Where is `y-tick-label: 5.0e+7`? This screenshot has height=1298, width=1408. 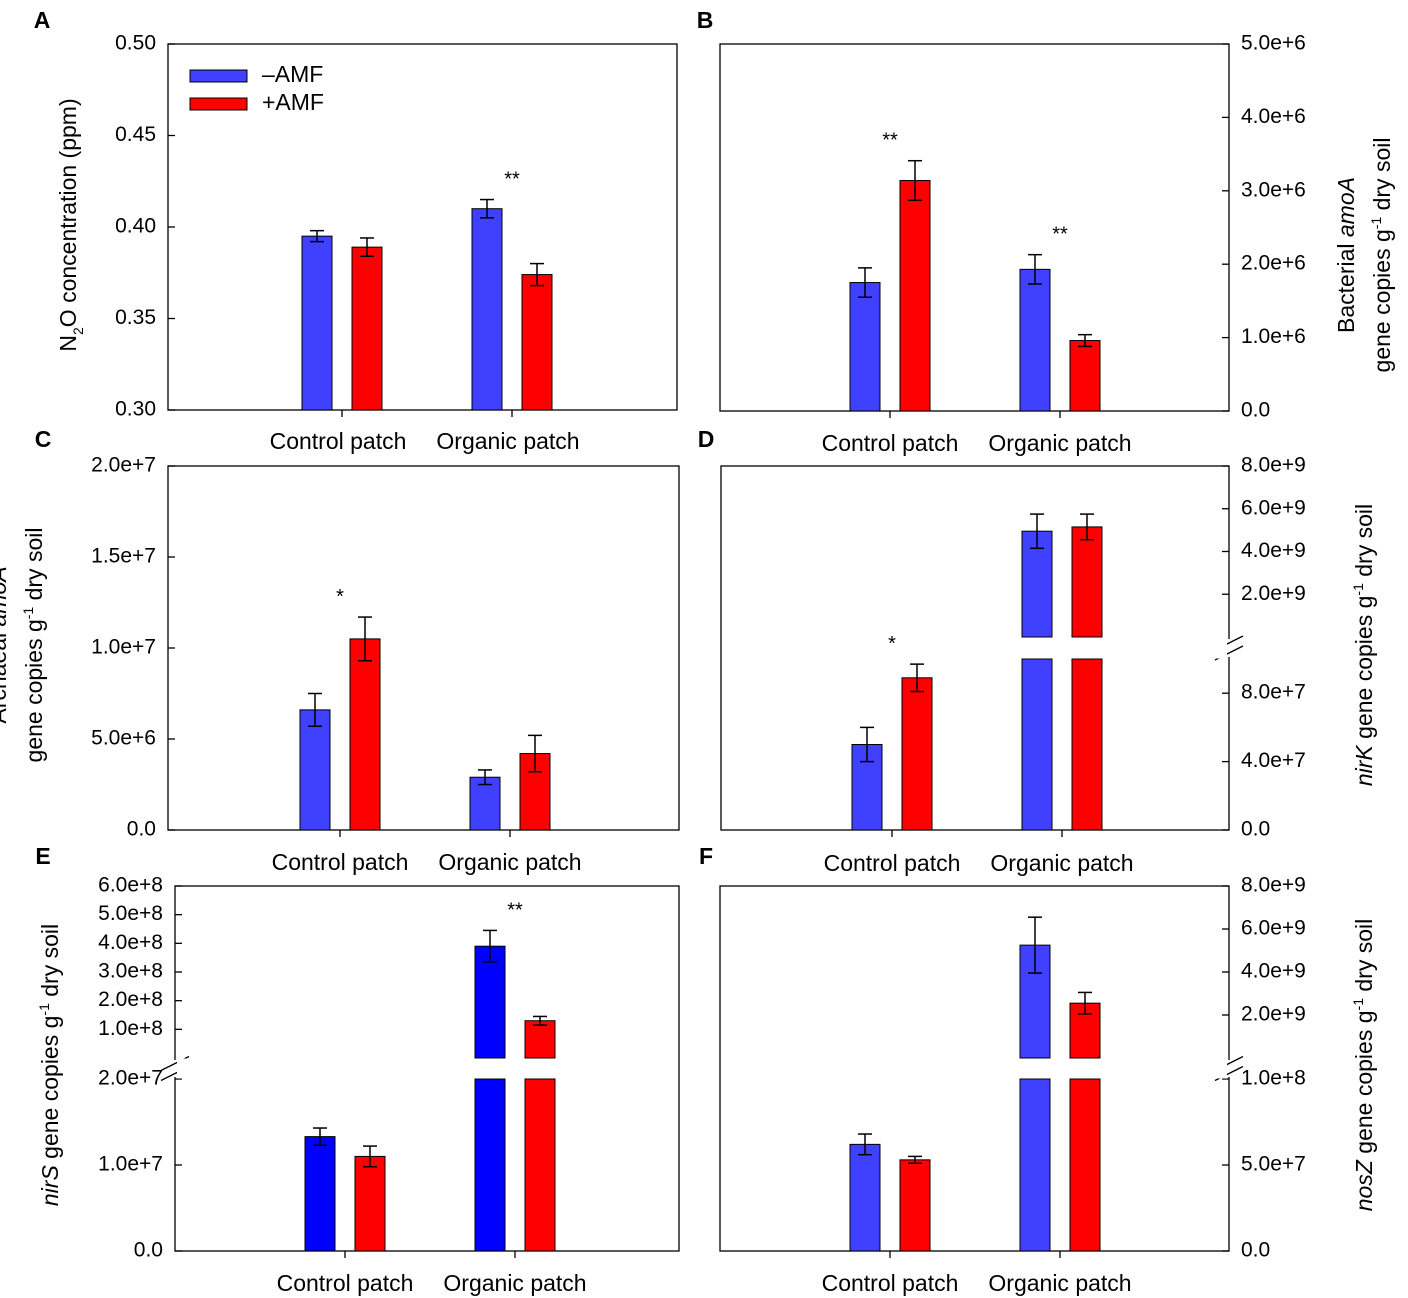 y-tick-label: 5.0e+7 is located at coordinates (1273, 1164).